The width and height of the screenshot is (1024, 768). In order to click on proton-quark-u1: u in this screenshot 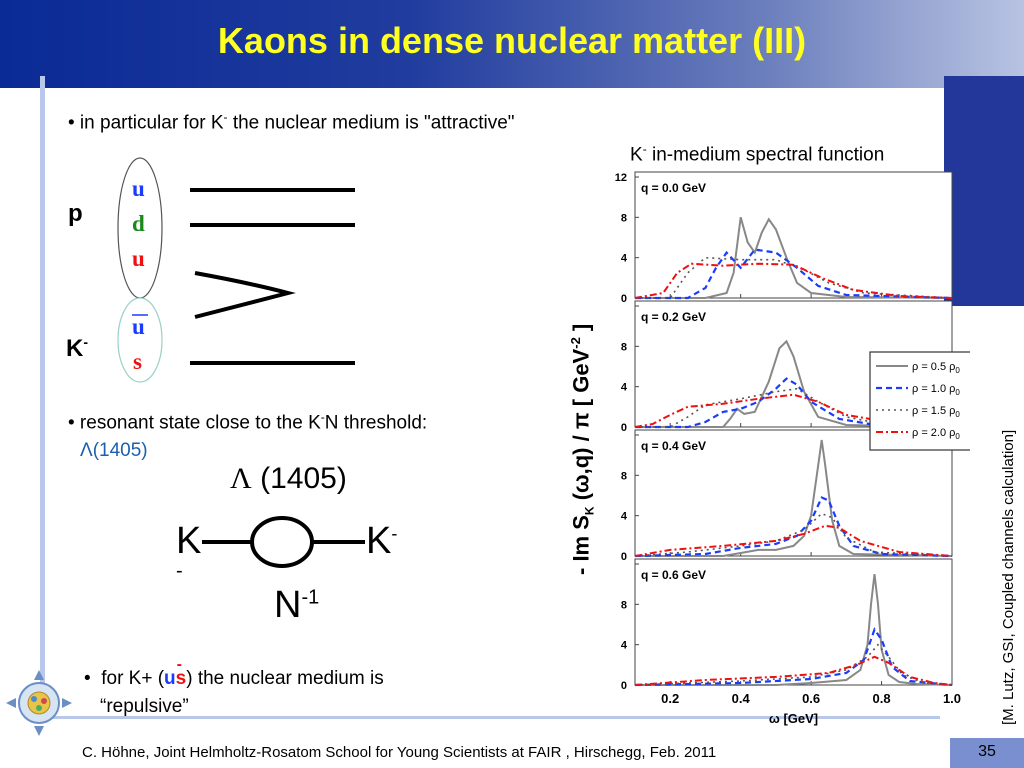, I will do `click(138, 188)`.